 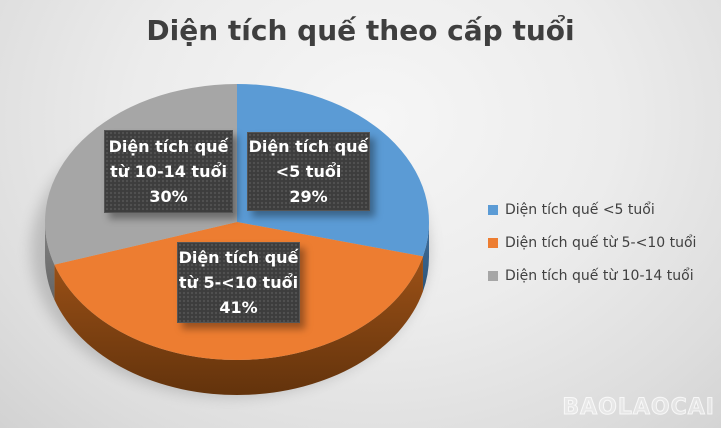 What do you see at coordinates (638, 408) in the screenshot?
I see `watermark: BAOLAOCAI` at bounding box center [638, 408].